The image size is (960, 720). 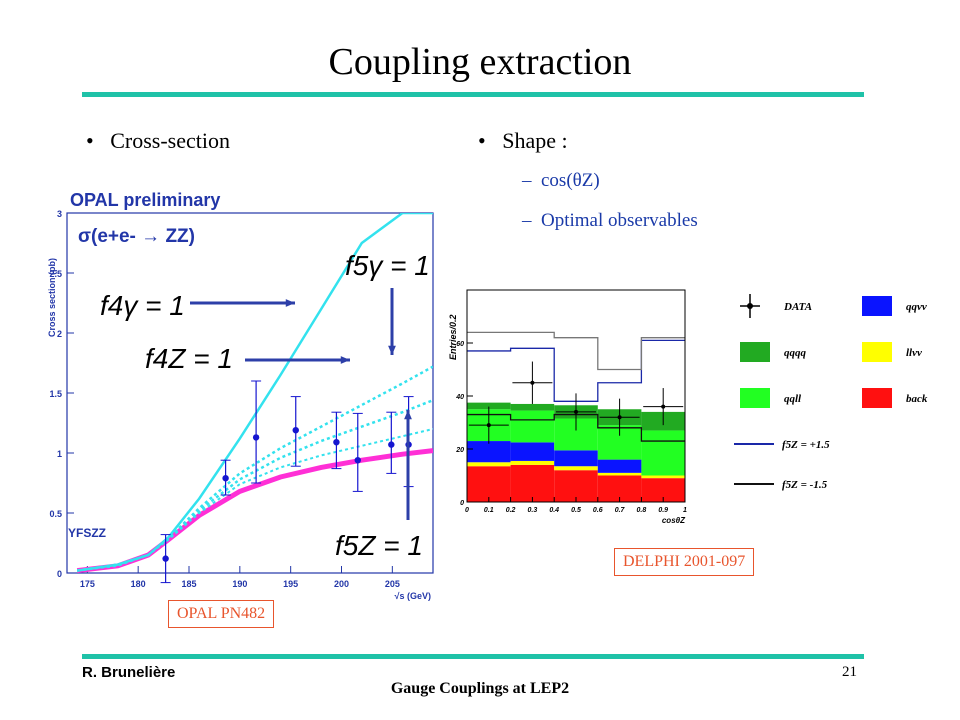 I want to click on x-tick-label: 195, so click(x=290, y=584).